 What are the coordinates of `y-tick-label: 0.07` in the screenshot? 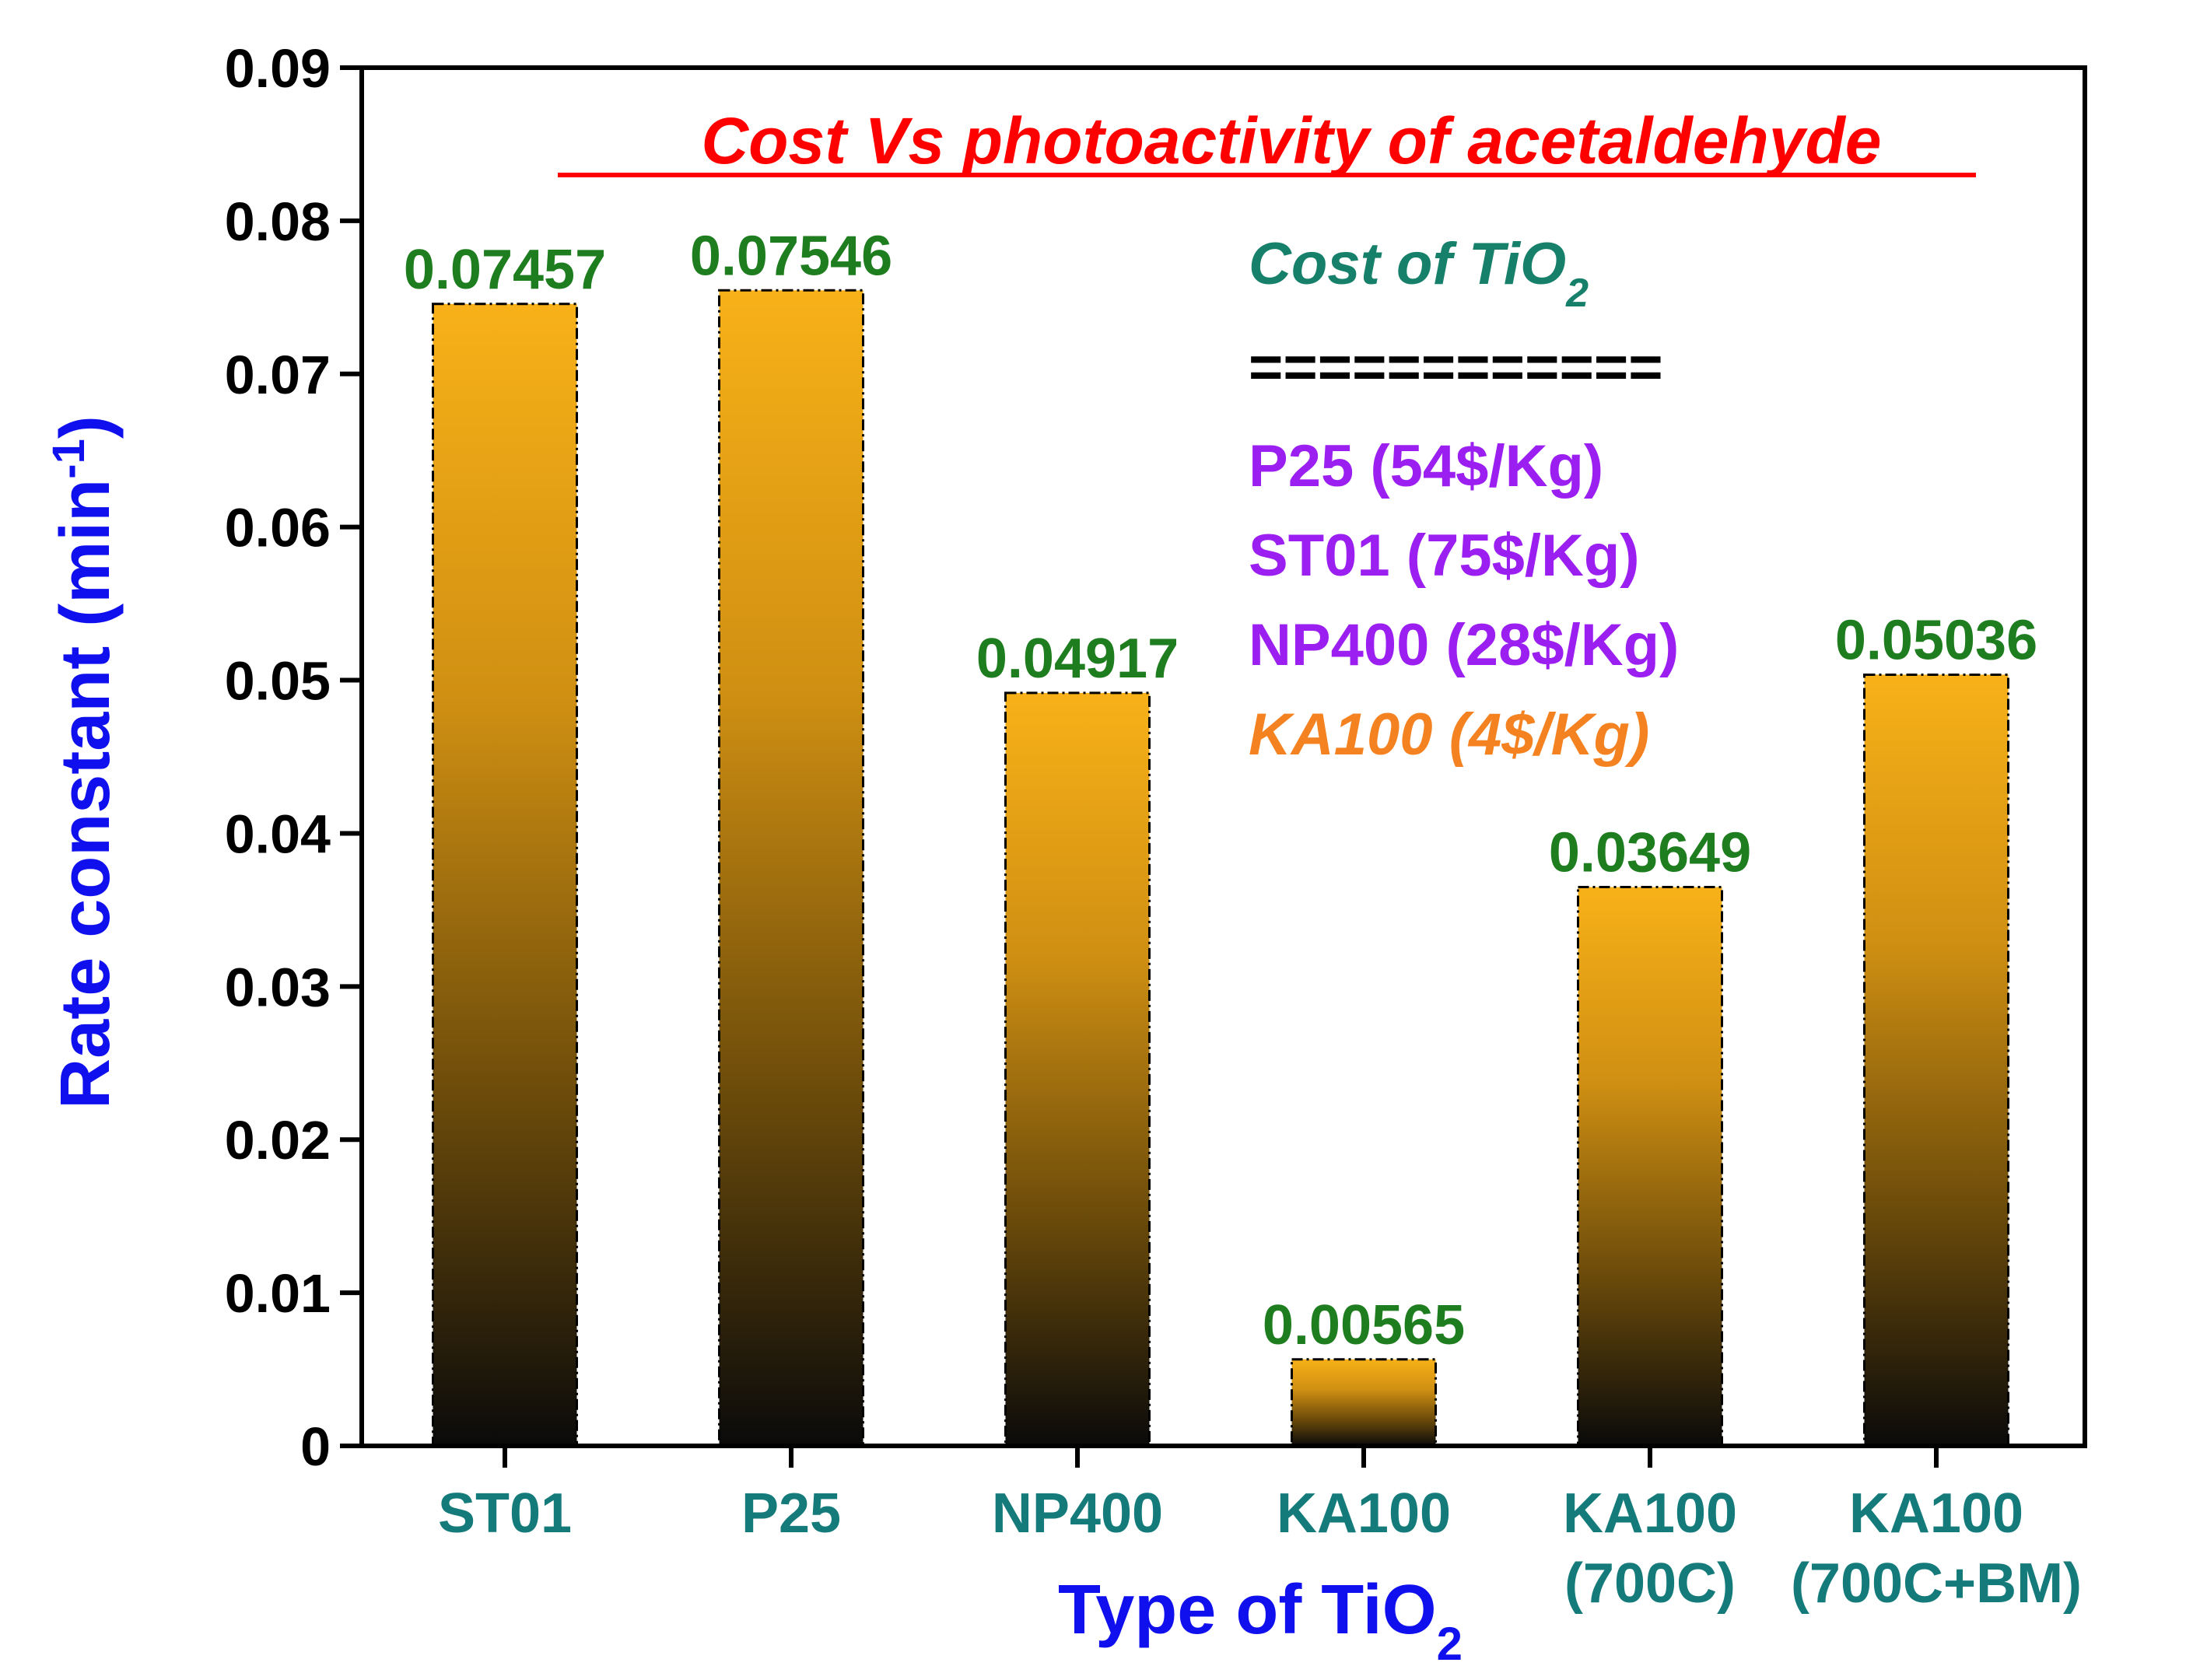 It's located at (278, 375).